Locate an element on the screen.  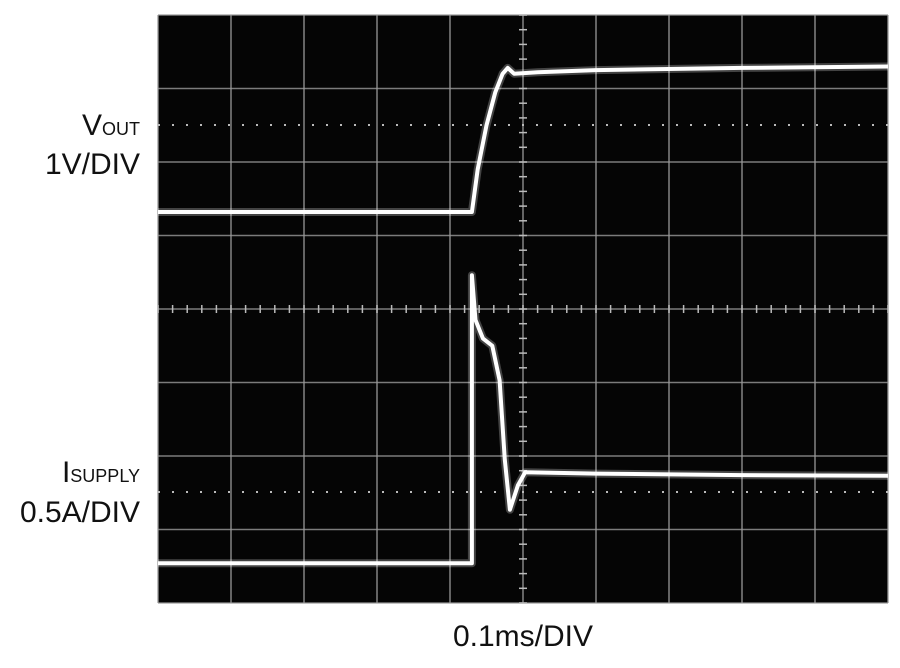
isupply-scale: 0.5A/DIV is located at coordinates (80, 512).